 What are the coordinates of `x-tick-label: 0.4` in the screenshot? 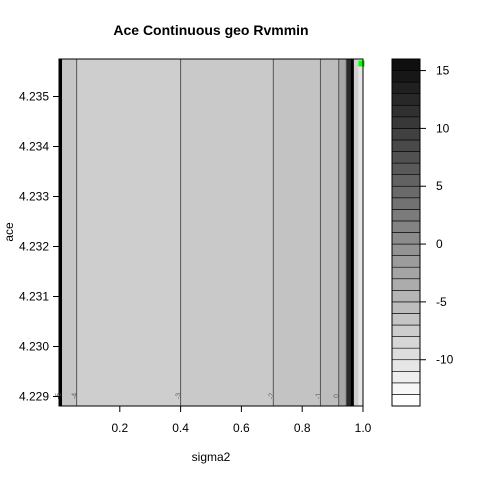 It's located at (180, 428).